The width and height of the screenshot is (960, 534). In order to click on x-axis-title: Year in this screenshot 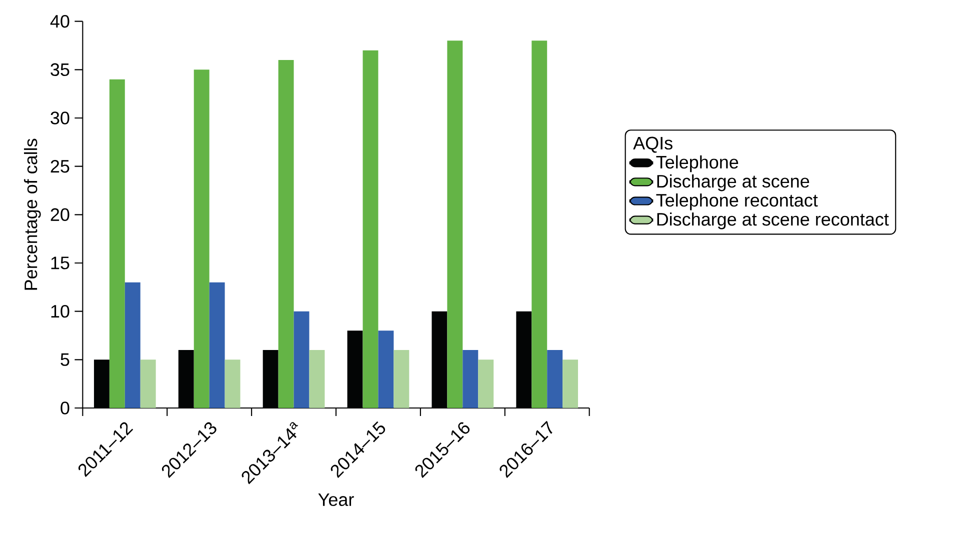, I will do `click(336, 499)`.